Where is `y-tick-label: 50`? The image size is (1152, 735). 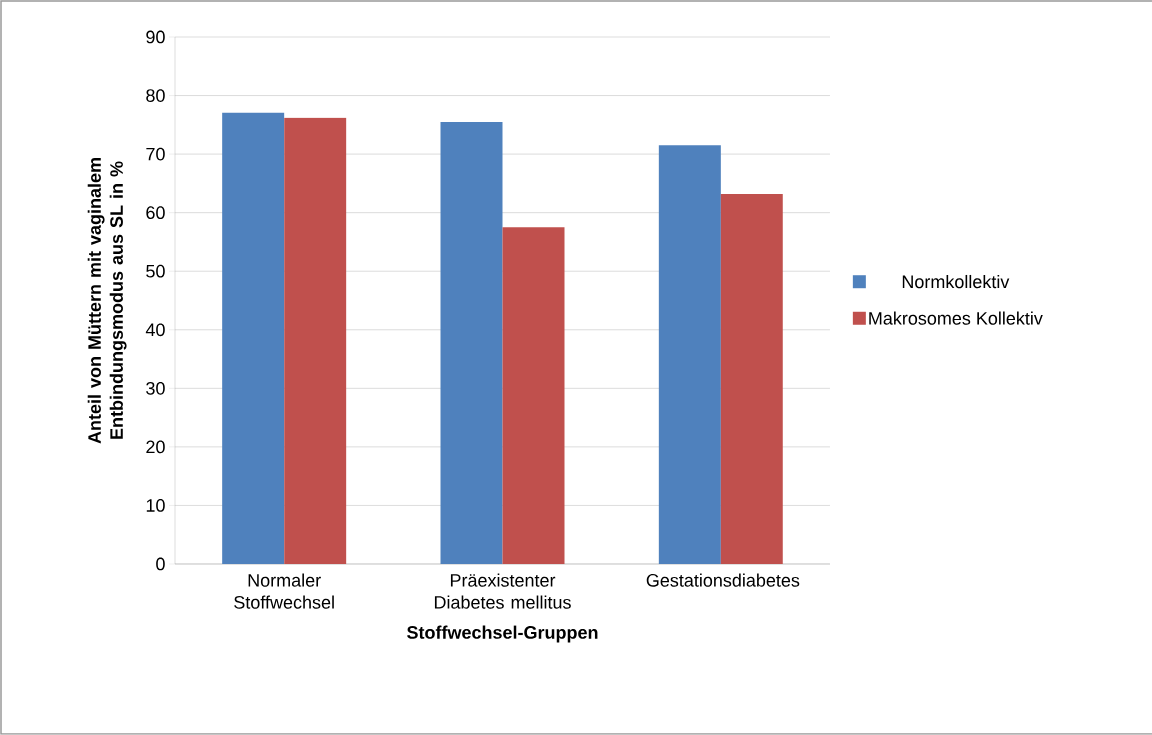 y-tick-label: 50 is located at coordinates (155, 271).